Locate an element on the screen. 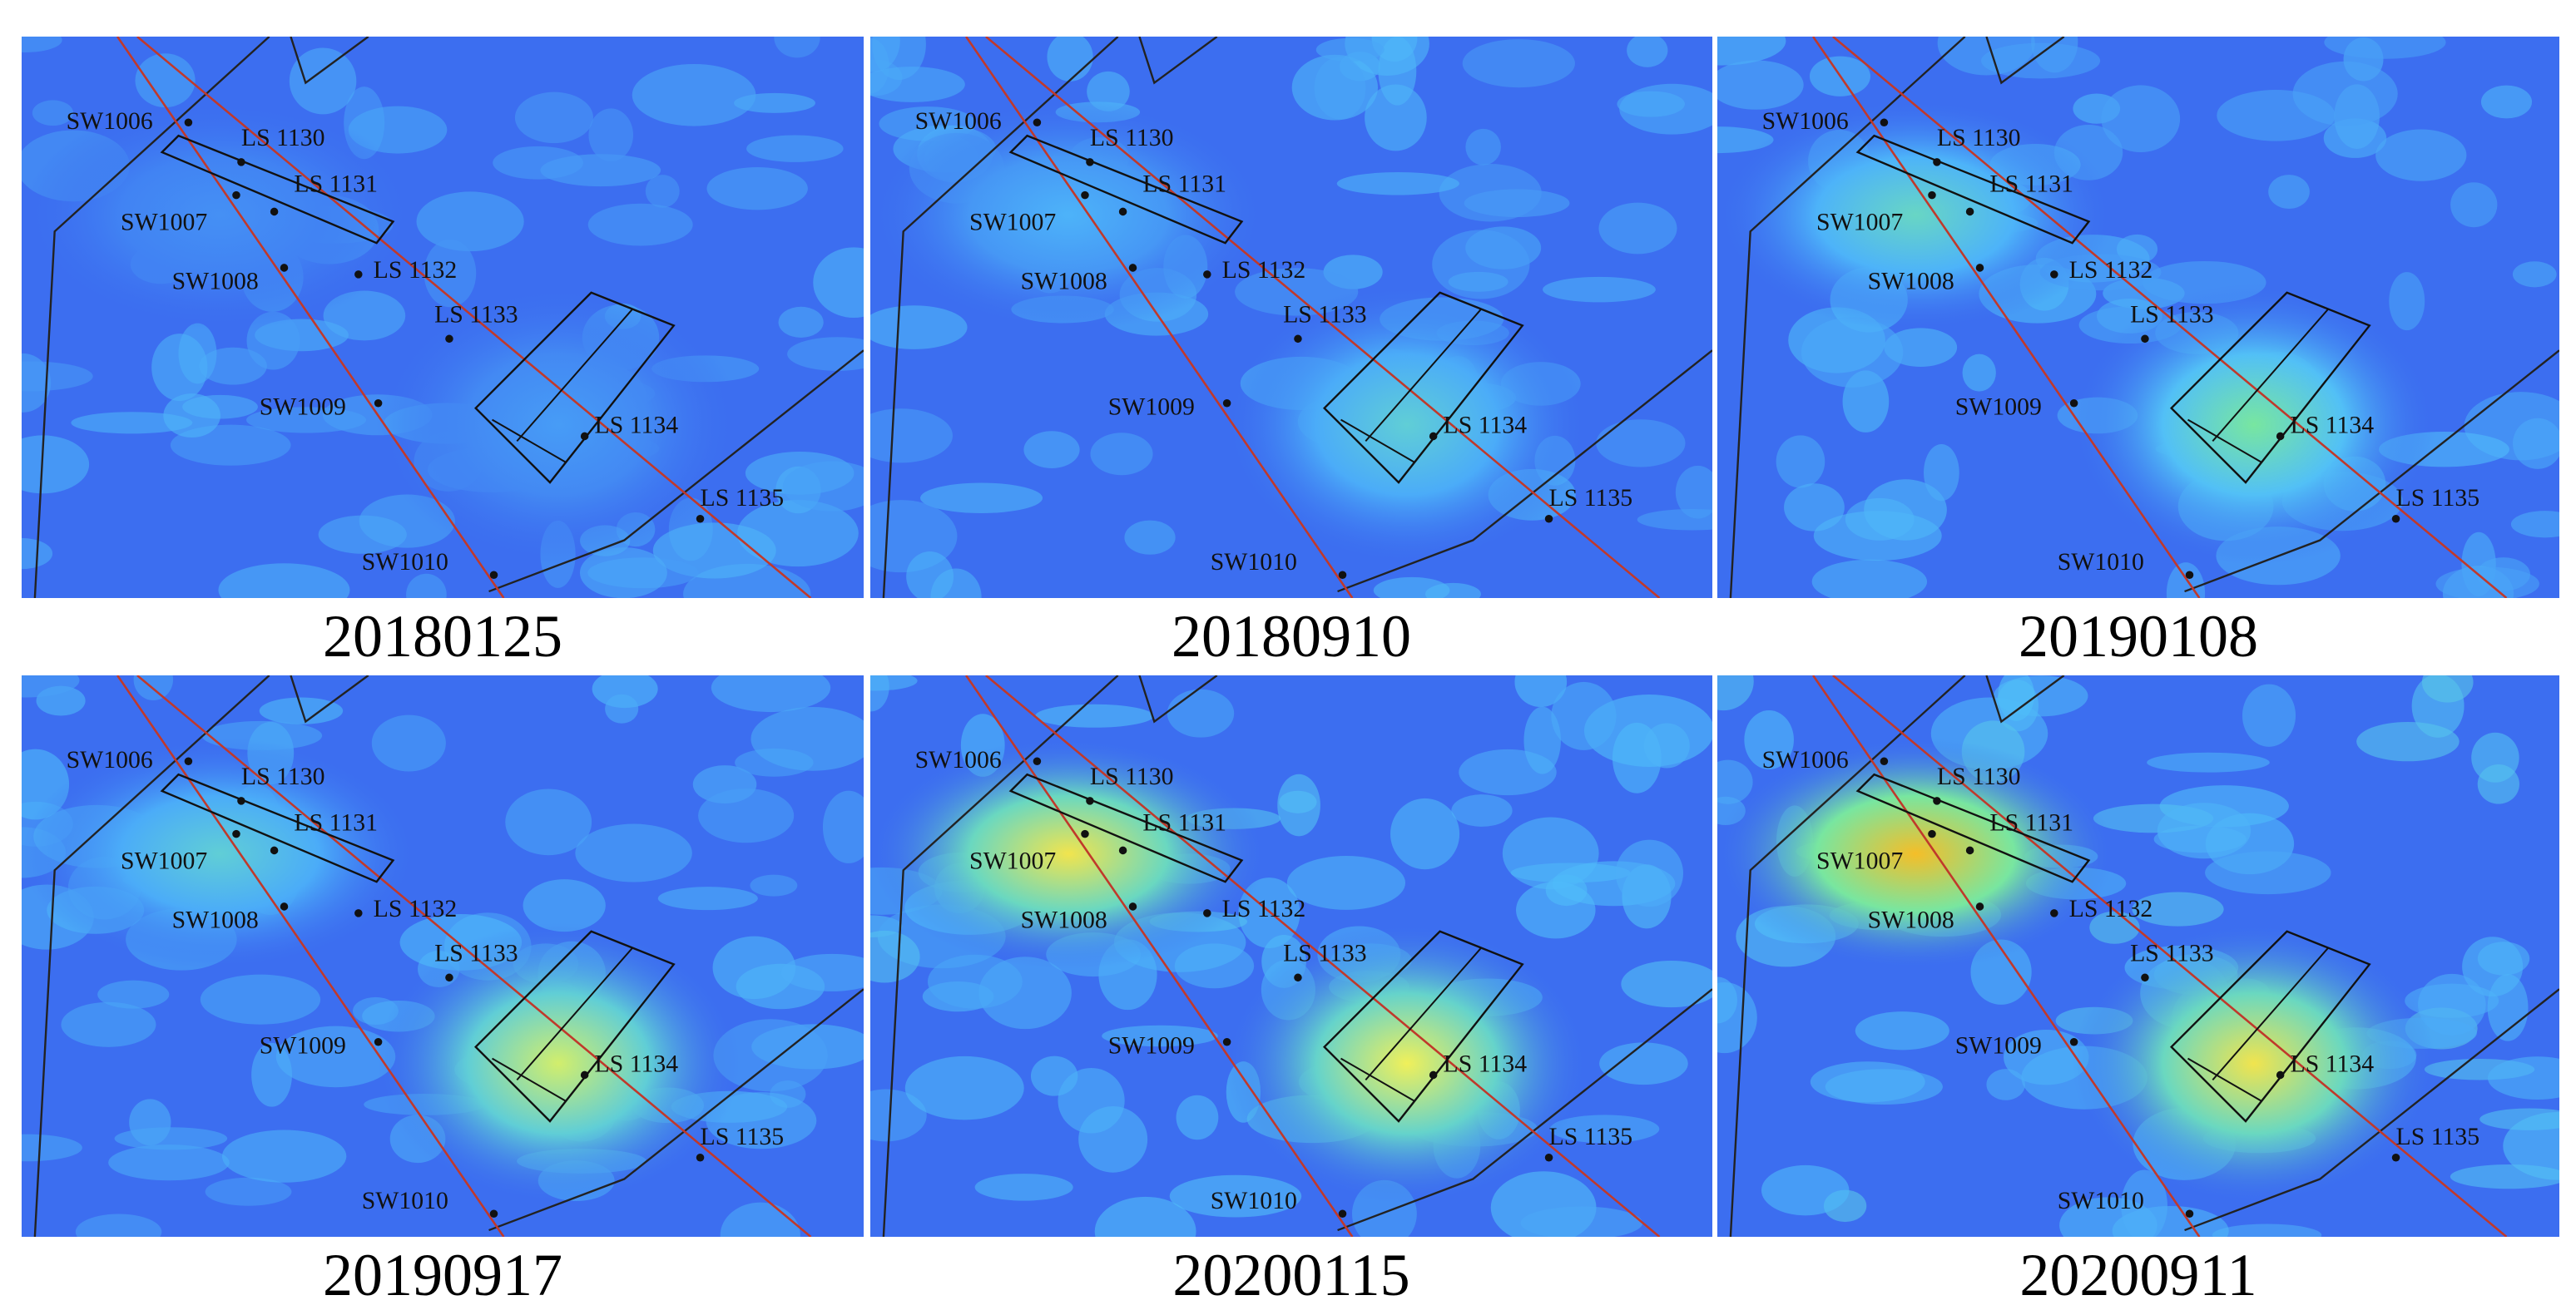 Image resolution: width=2576 pixels, height=1315 pixels. station-label: LS 1133 is located at coordinates (2172, 314).